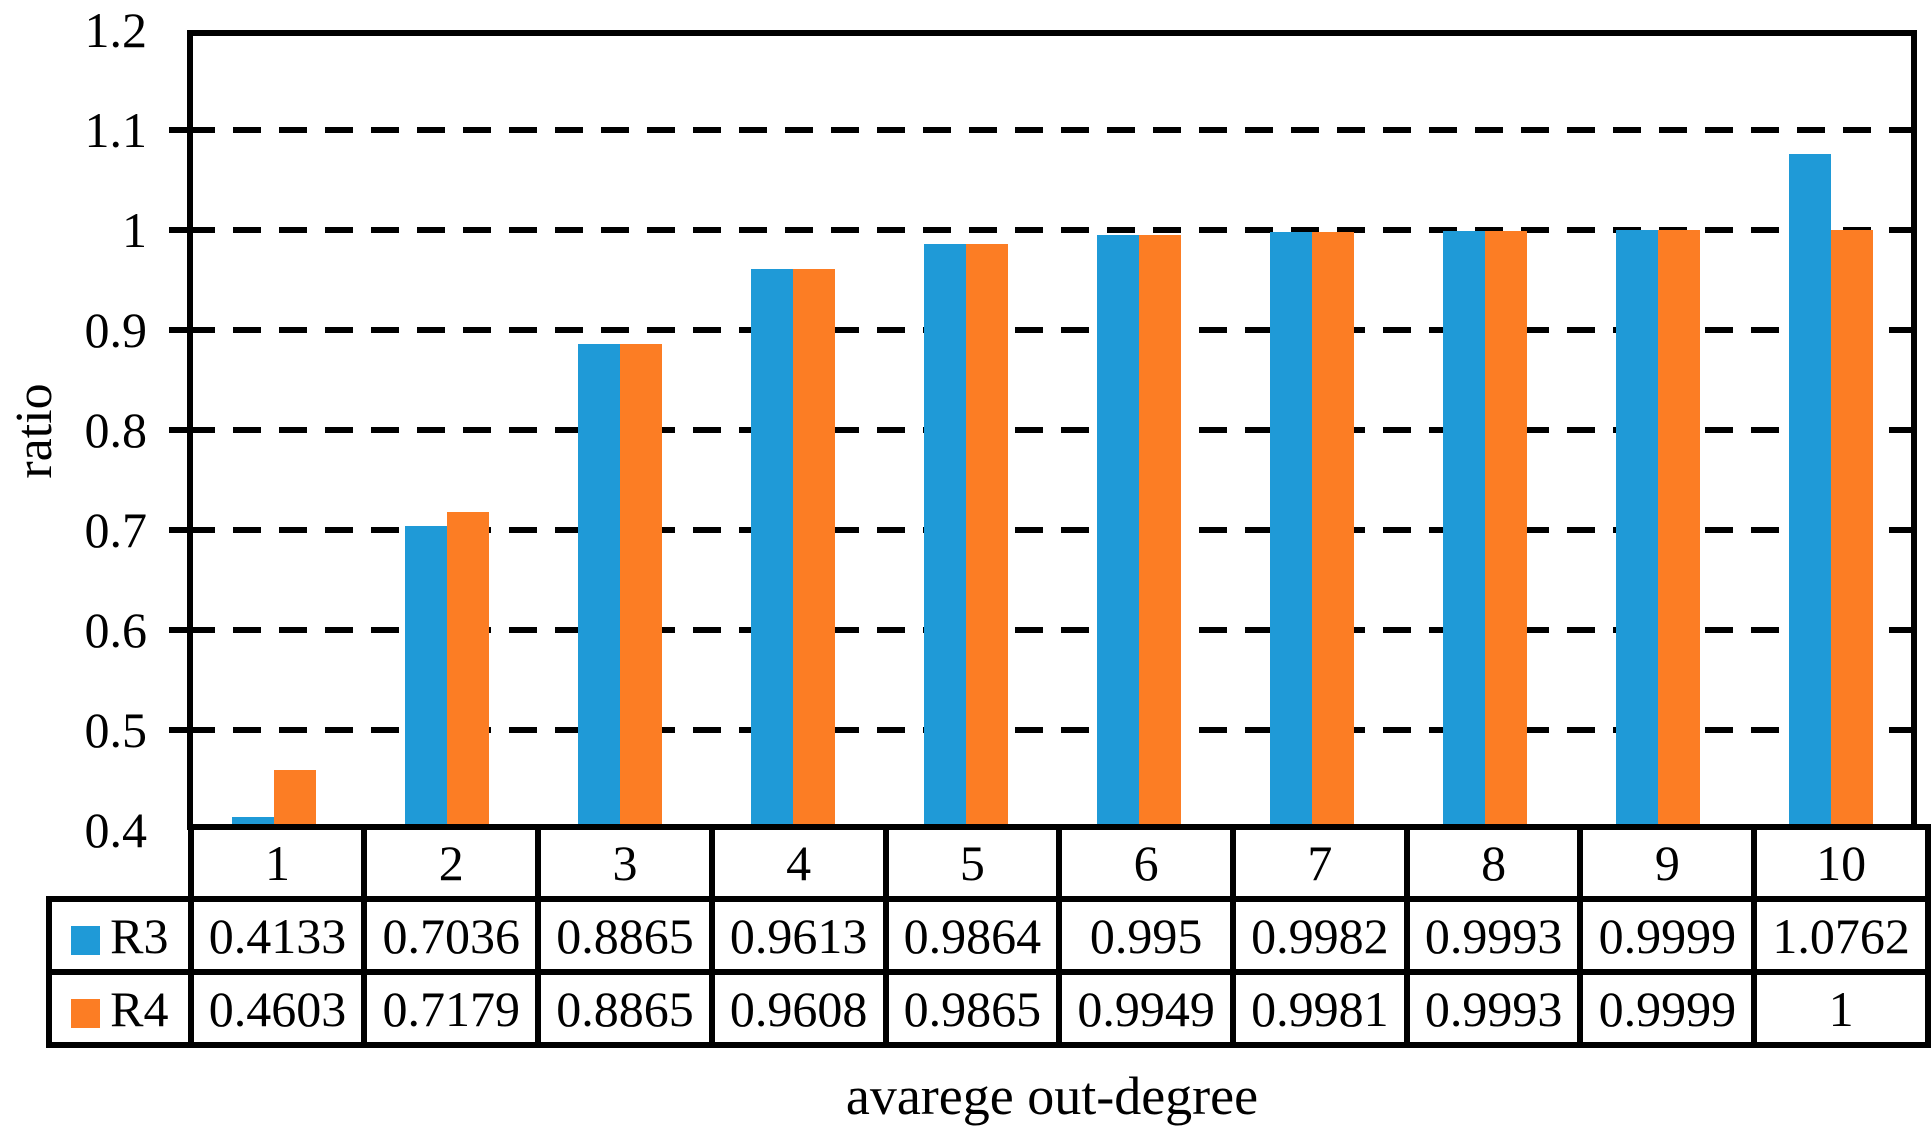  I want to click on y-tick-label: 0.4, so click(116, 830).